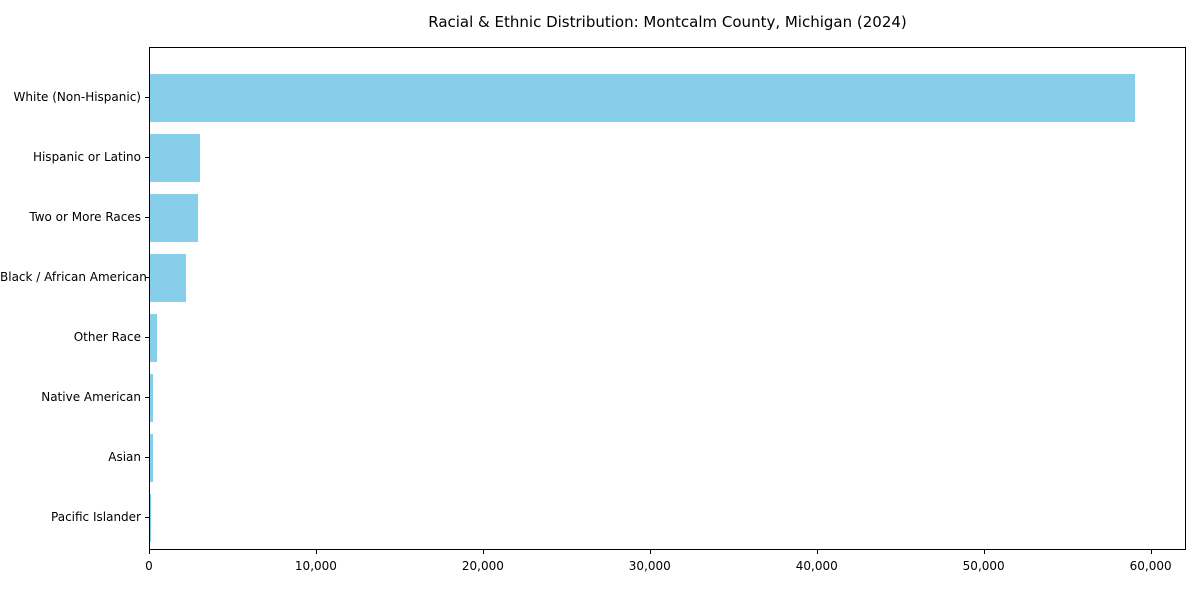  Describe the element at coordinates (124, 457) in the screenshot. I see `y-axis-label: Asian` at that location.